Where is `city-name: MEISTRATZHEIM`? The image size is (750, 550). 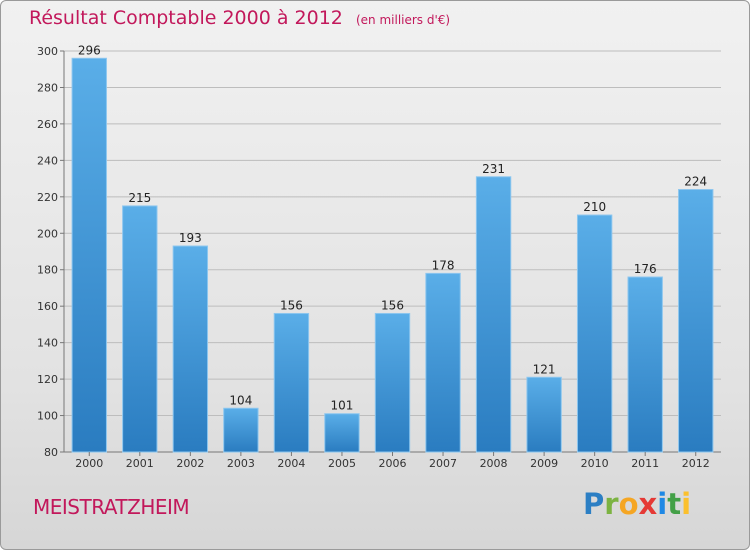
city-name: MEISTRATZHEIM is located at coordinates (111, 507).